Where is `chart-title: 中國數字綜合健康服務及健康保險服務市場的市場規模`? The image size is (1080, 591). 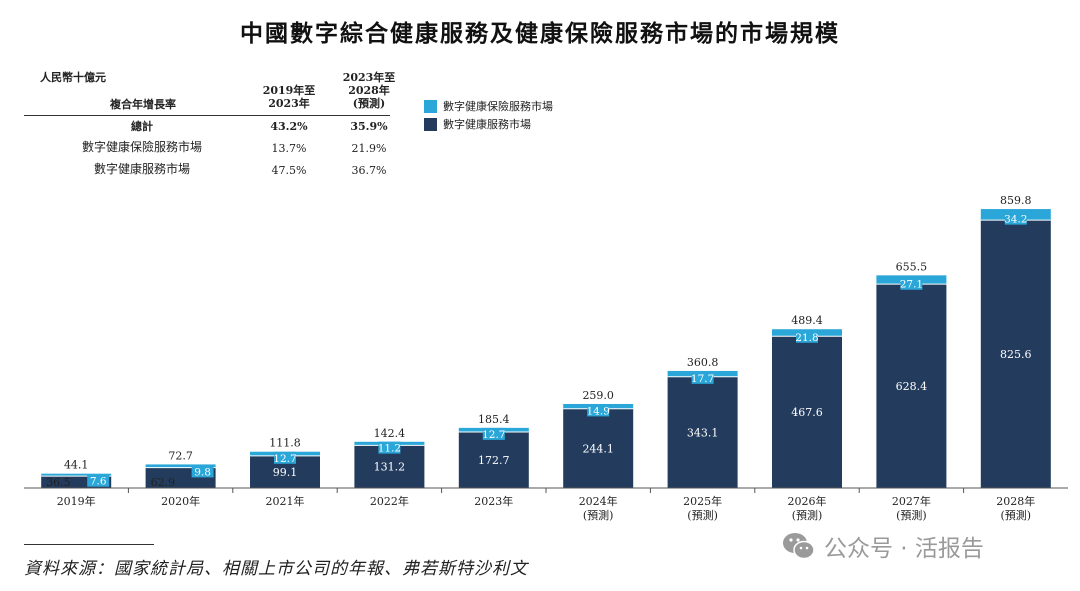
chart-title: 中國數字綜合健康服務及健康保險服務市場的市場規模 is located at coordinates (540, 33).